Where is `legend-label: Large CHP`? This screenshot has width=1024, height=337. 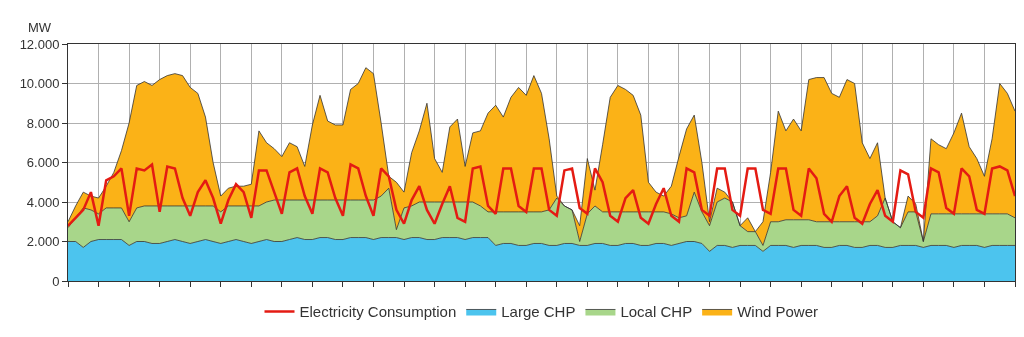 legend-label: Large CHP is located at coordinates (538, 312).